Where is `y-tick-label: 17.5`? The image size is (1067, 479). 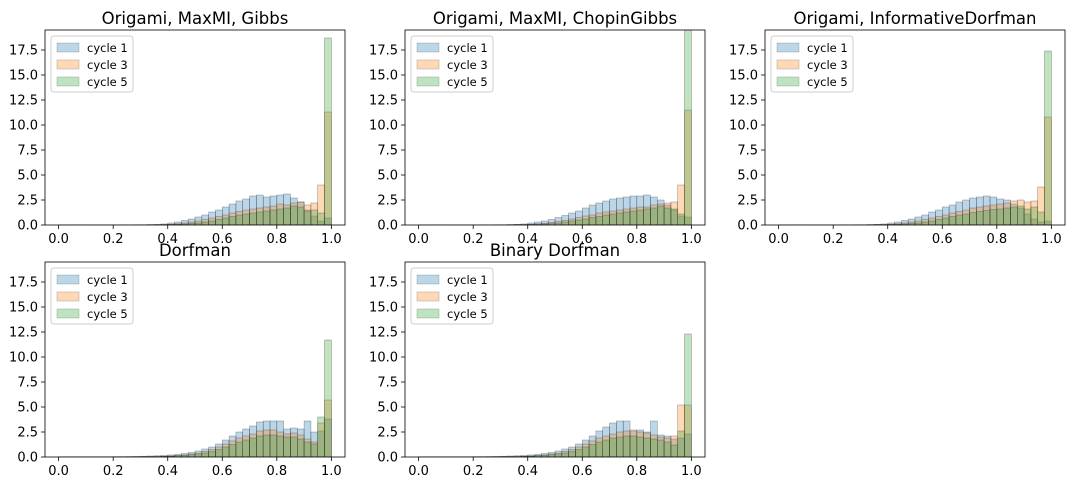 y-tick-label: 17.5 is located at coordinates (743, 51).